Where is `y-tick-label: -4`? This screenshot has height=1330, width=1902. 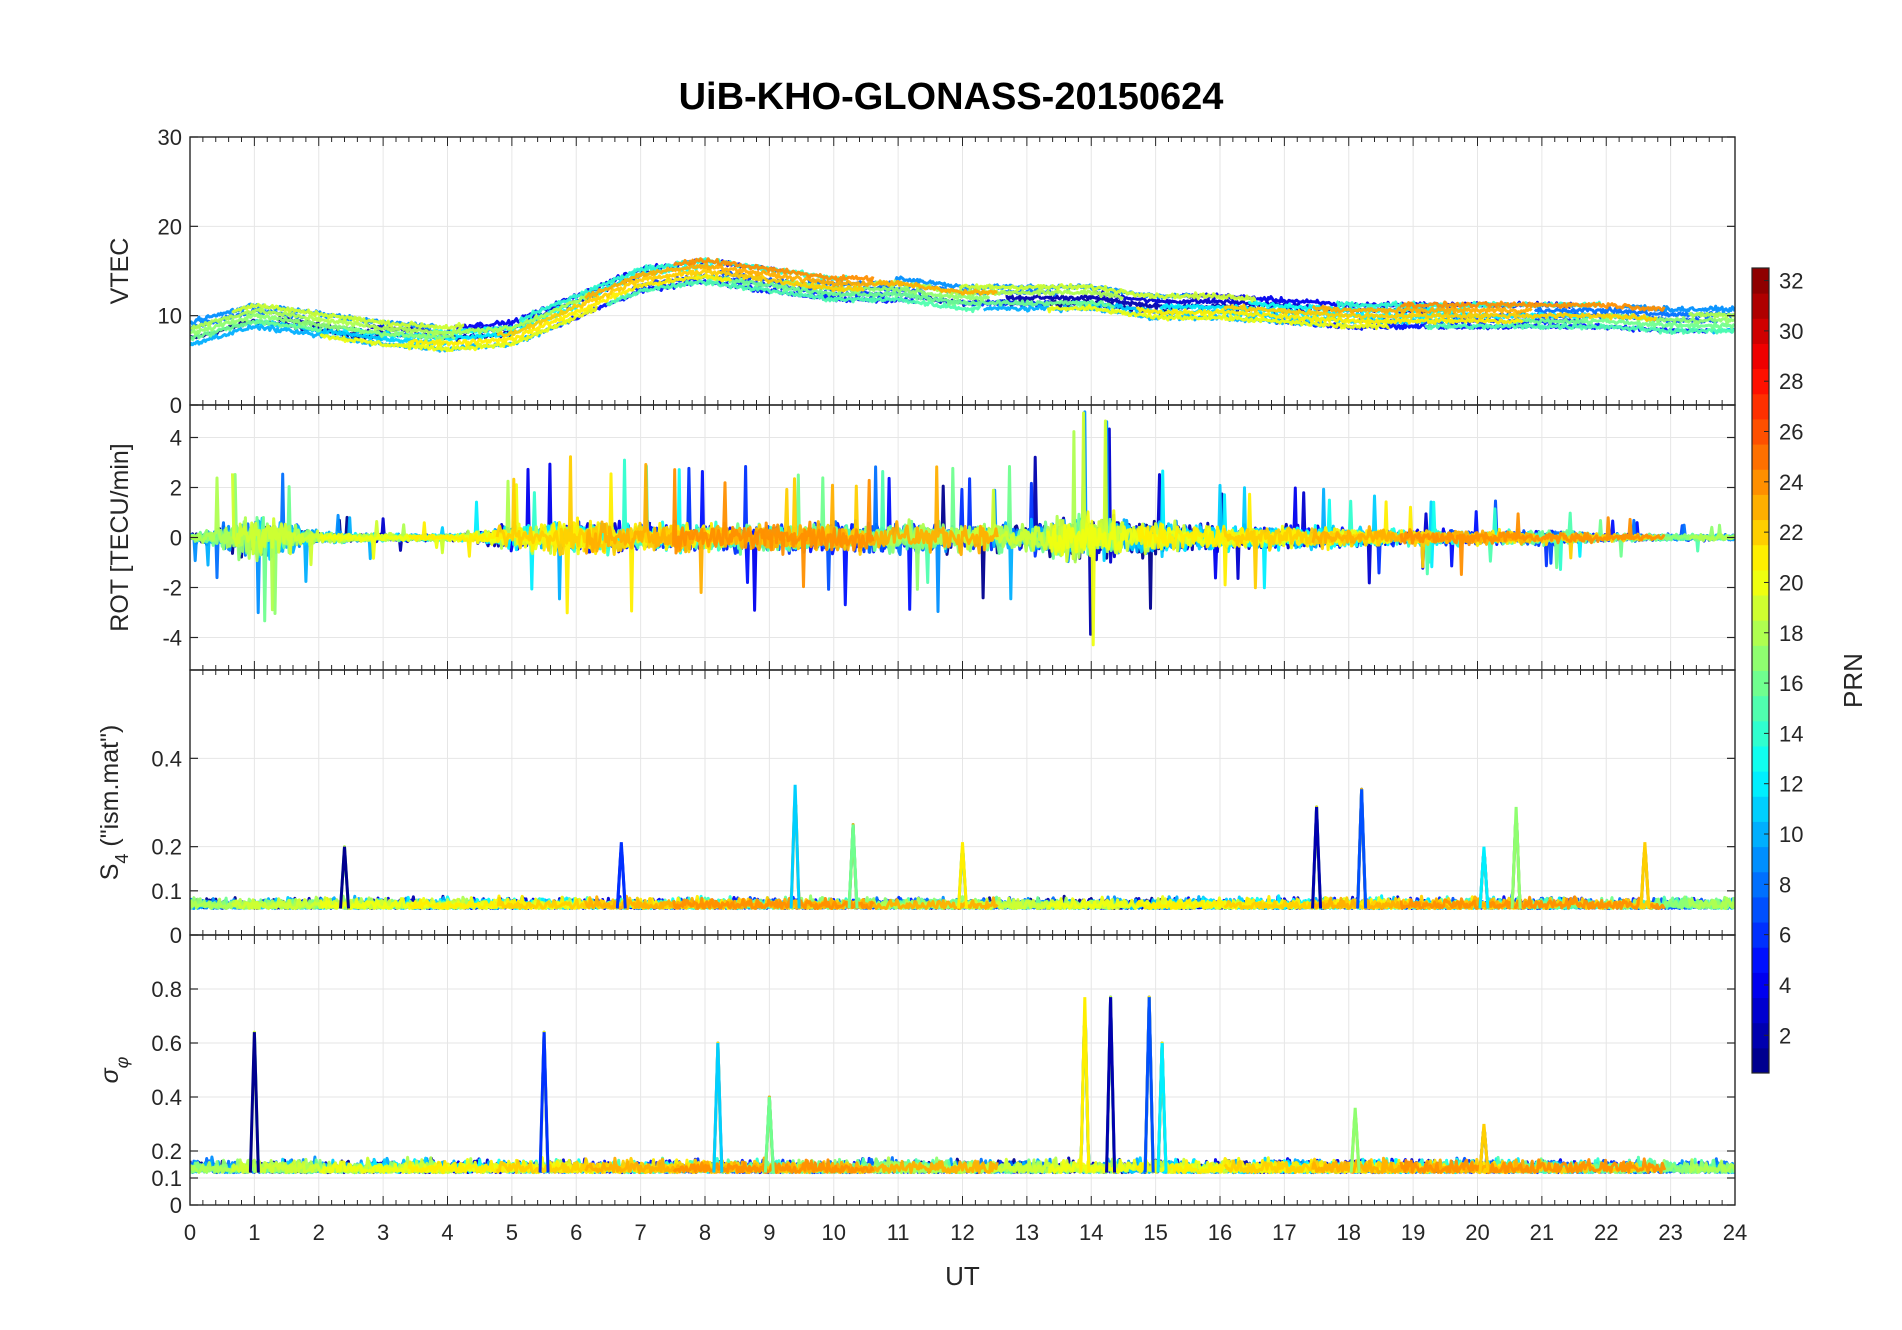 y-tick-label: -4 is located at coordinates (172, 638).